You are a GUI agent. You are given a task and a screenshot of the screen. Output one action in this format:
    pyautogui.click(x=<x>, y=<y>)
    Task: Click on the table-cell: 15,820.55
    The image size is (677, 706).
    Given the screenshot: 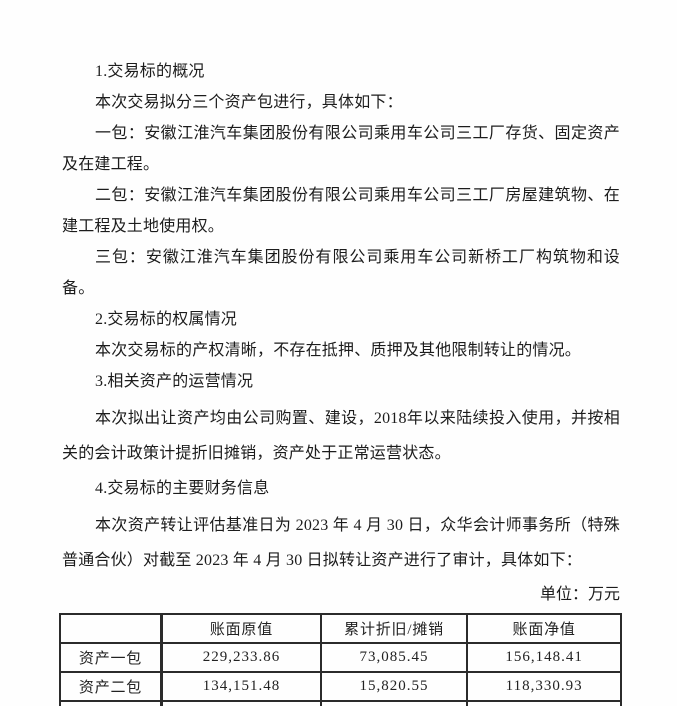 What is the action you would take?
    pyautogui.click(x=394, y=686)
    